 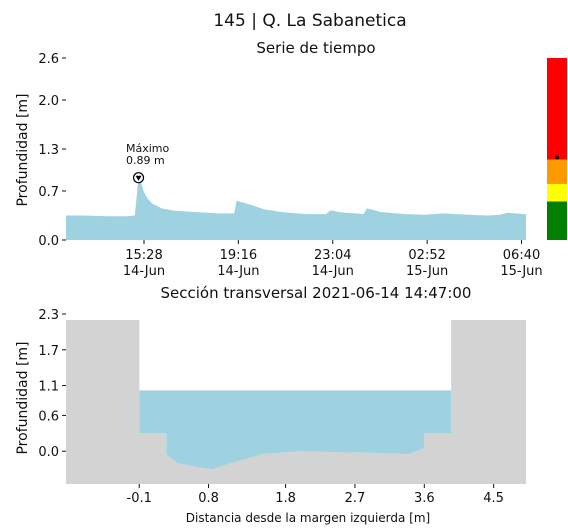 I want to click on depth-series-area, so click(x=296, y=208).